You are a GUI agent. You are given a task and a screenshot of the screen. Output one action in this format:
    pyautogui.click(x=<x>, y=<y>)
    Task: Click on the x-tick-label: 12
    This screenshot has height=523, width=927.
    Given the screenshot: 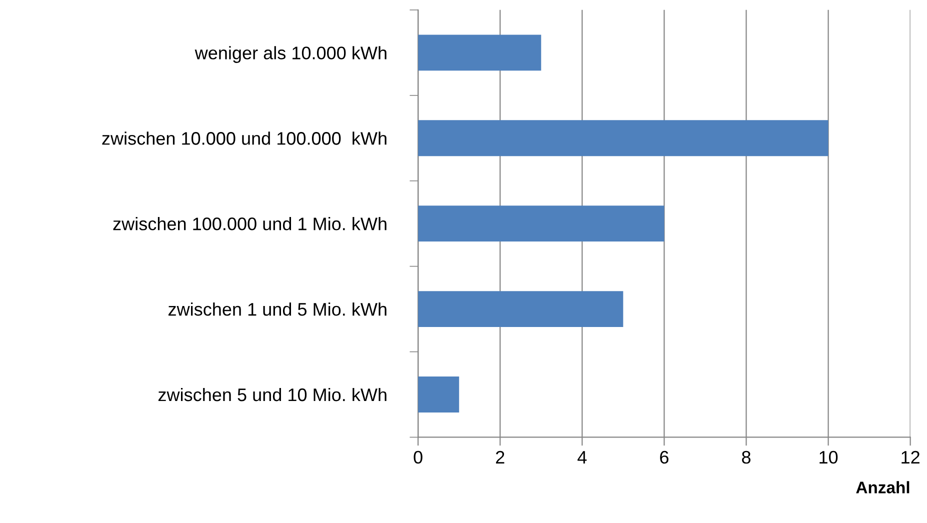 What is the action you would take?
    pyautogui.click(x=911, y=457)
    